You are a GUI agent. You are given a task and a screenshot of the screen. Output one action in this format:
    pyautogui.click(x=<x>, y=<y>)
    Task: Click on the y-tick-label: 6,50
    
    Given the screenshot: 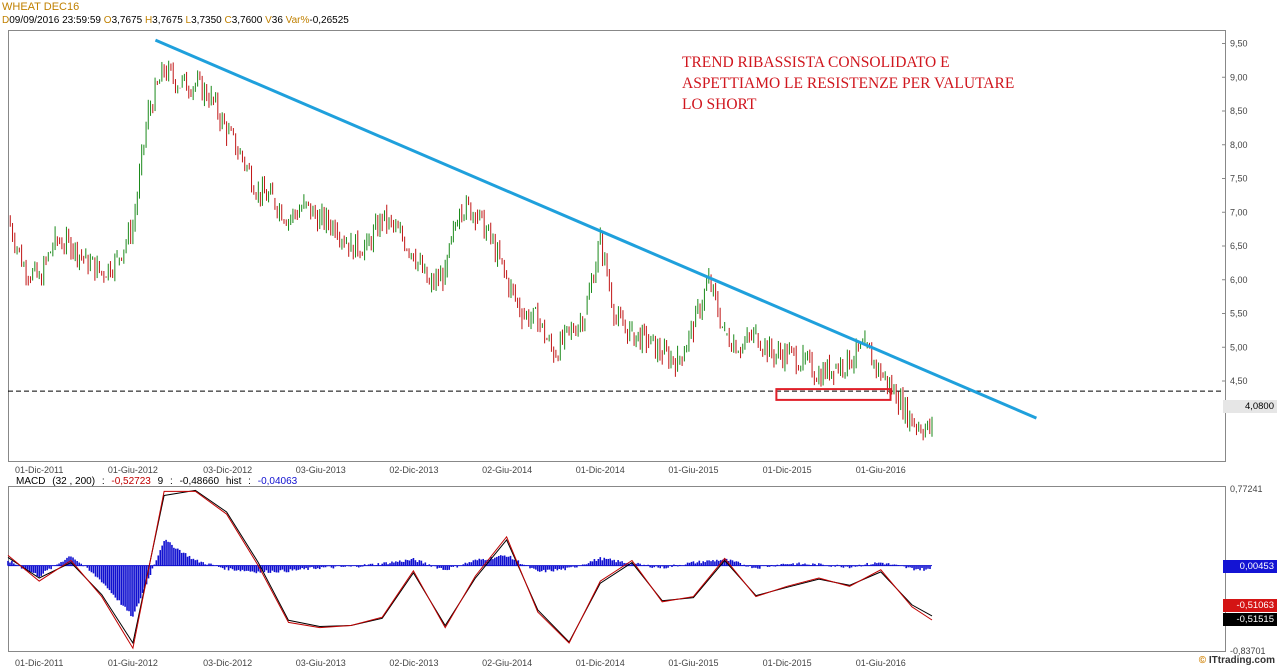 What is the action you would take?
    pyautogui.click(x=1239, y=246)
    